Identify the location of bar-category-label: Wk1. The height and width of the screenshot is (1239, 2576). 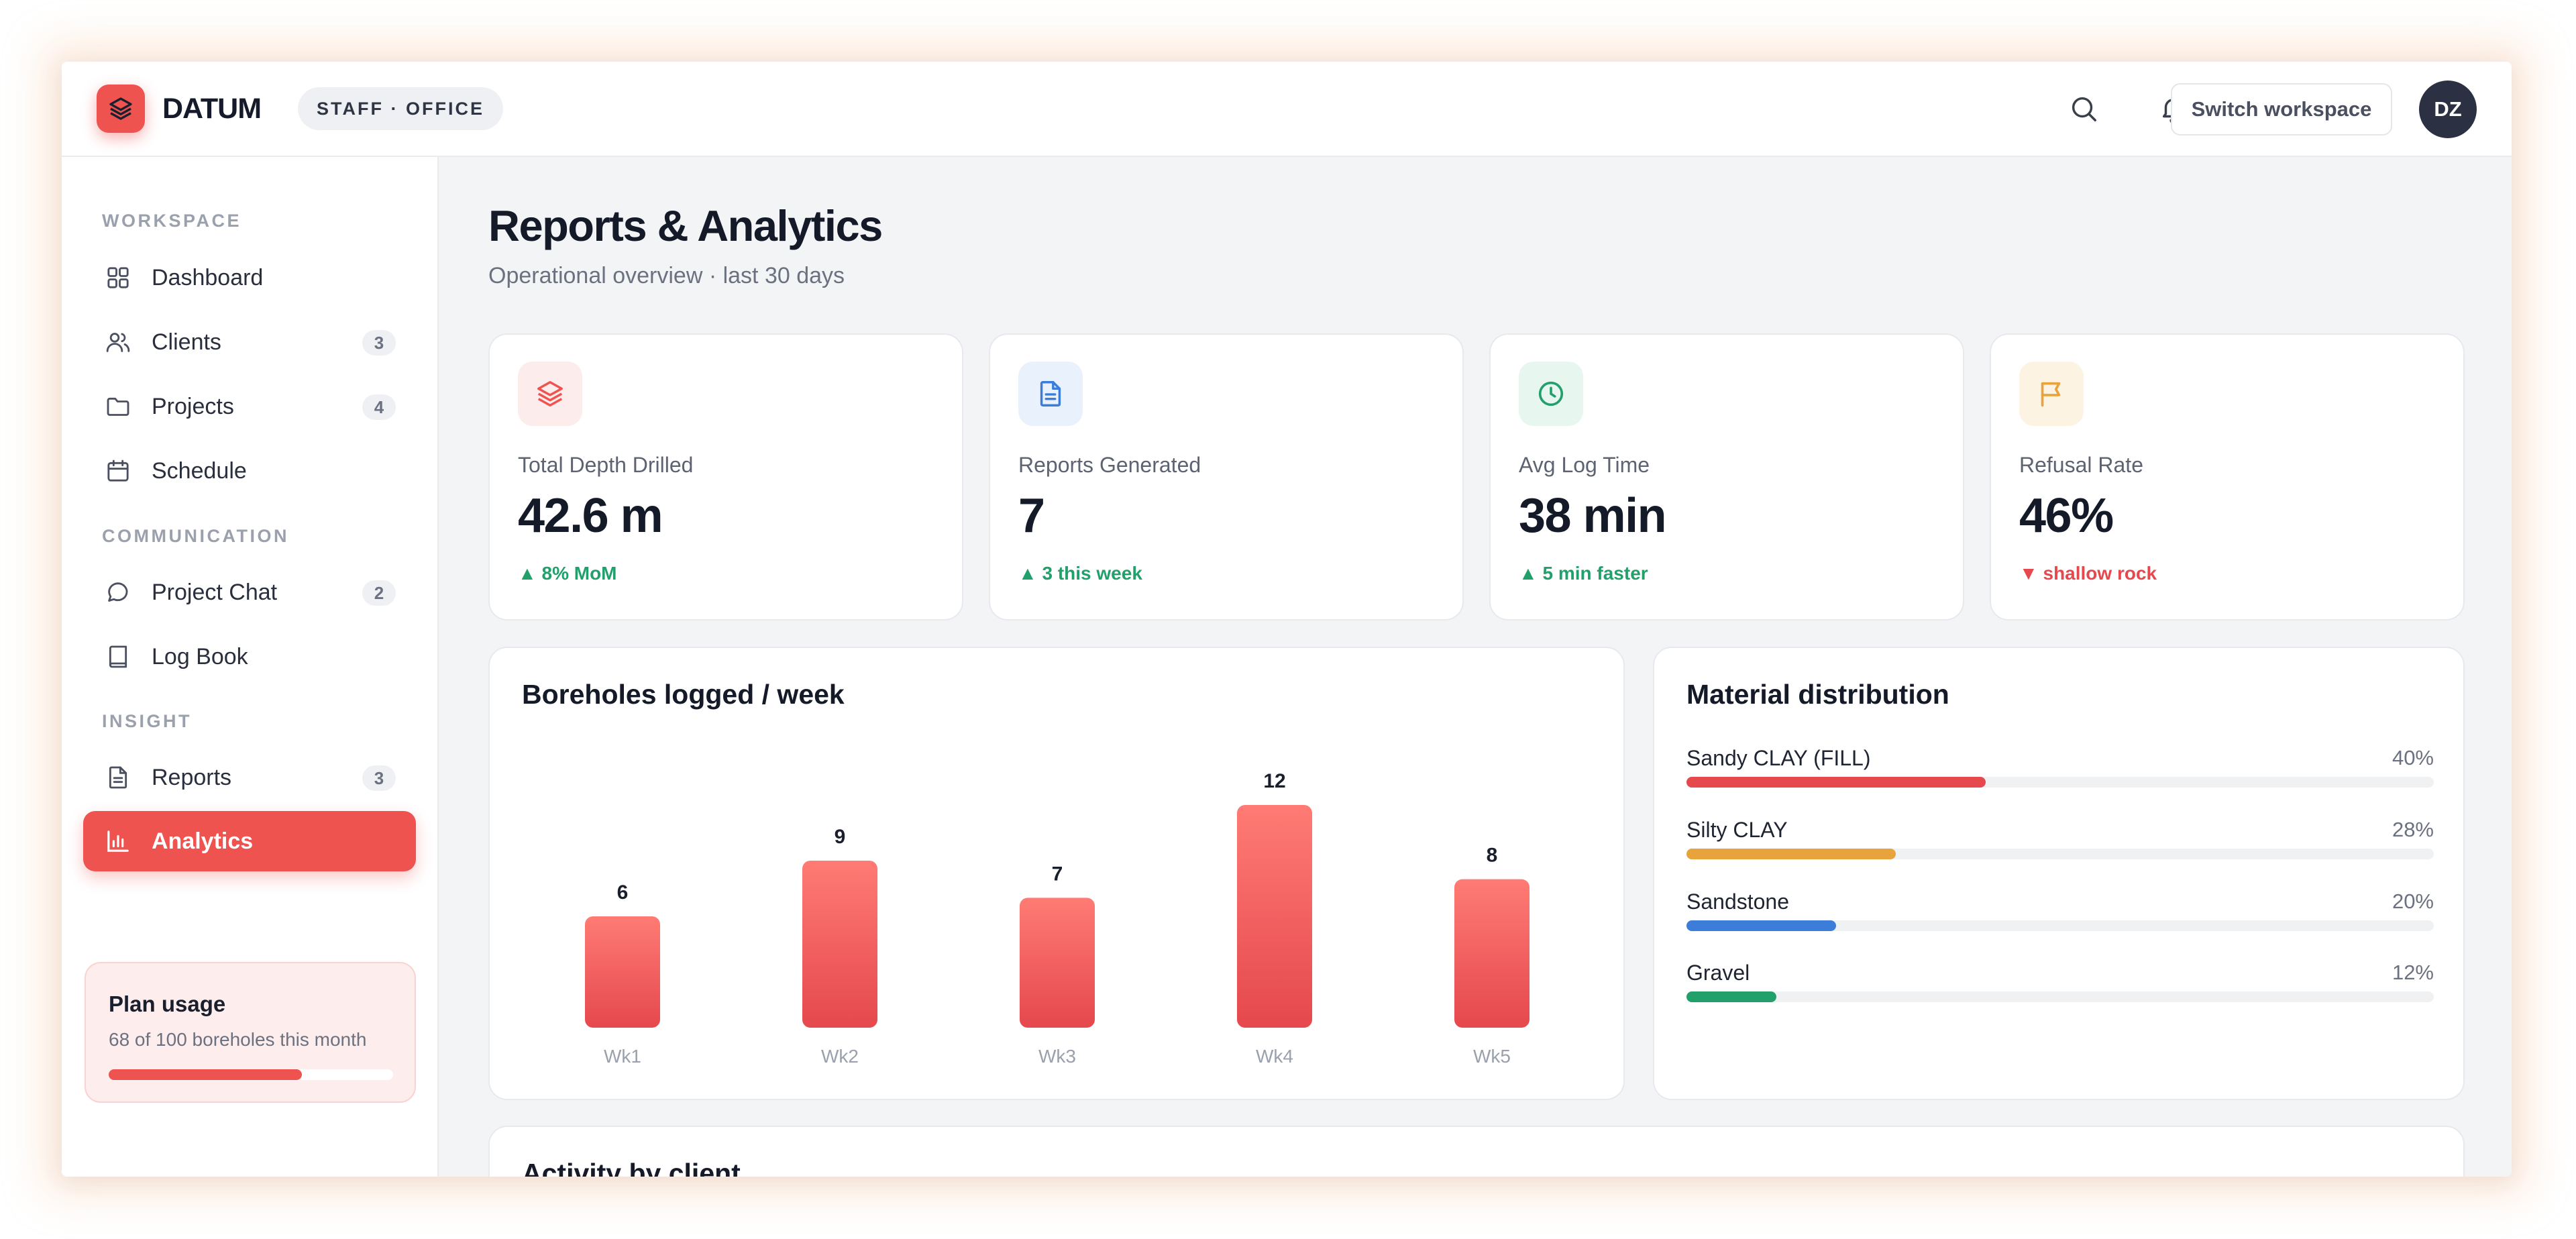
(622, 1056).